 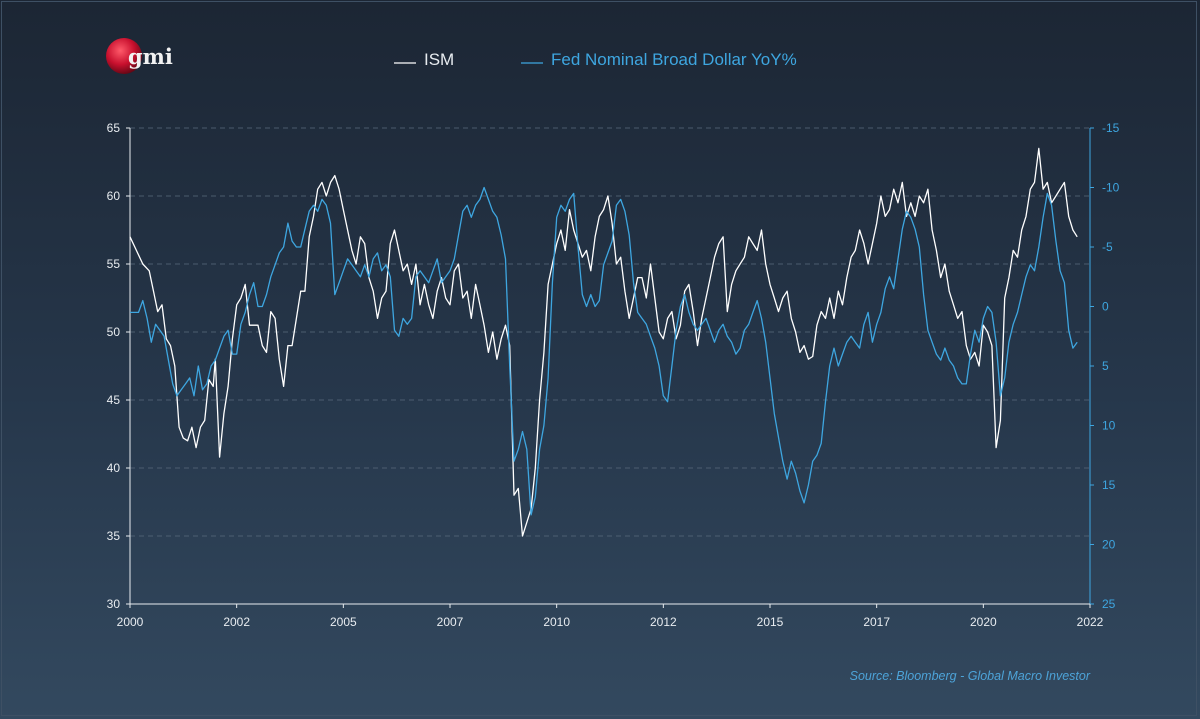 What do you see at coordinates (114, 604) in the screenshot?
I see `left-tick-label: 30` at bounding box center [114, 604].